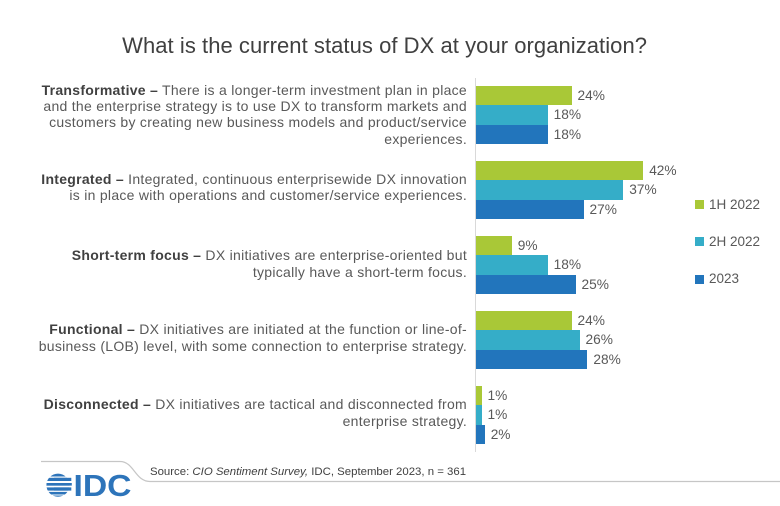 The image size is (780, 506). What do you see at coordinates (103, 485) in the screenshot?
I see `svg-text: IDC` at bounding box center [103, 485].